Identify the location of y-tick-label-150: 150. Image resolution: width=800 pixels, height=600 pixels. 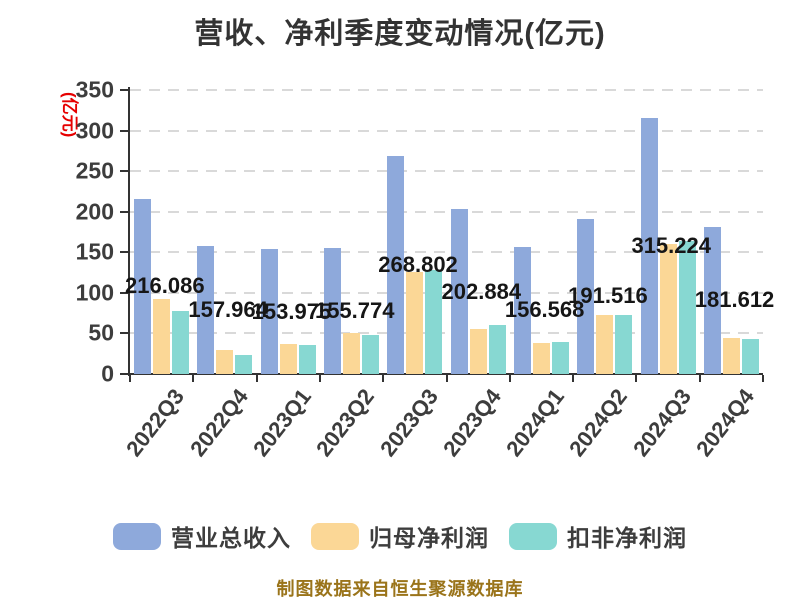
(94, 251).